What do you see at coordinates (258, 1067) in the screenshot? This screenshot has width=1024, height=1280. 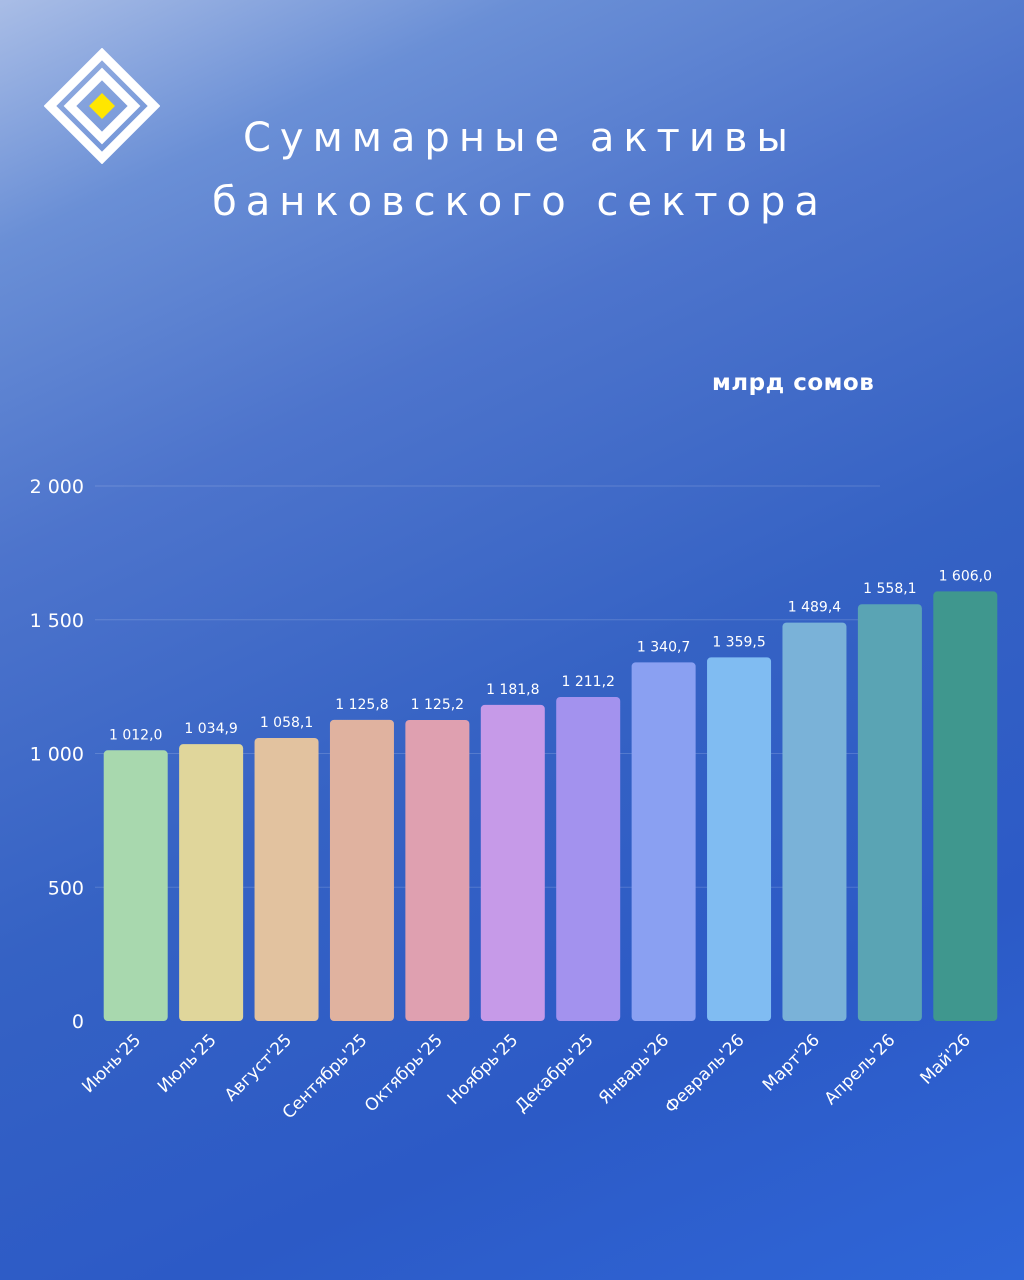 I see `x-tick-label: Август'25` at bounding box center [258, 1067].